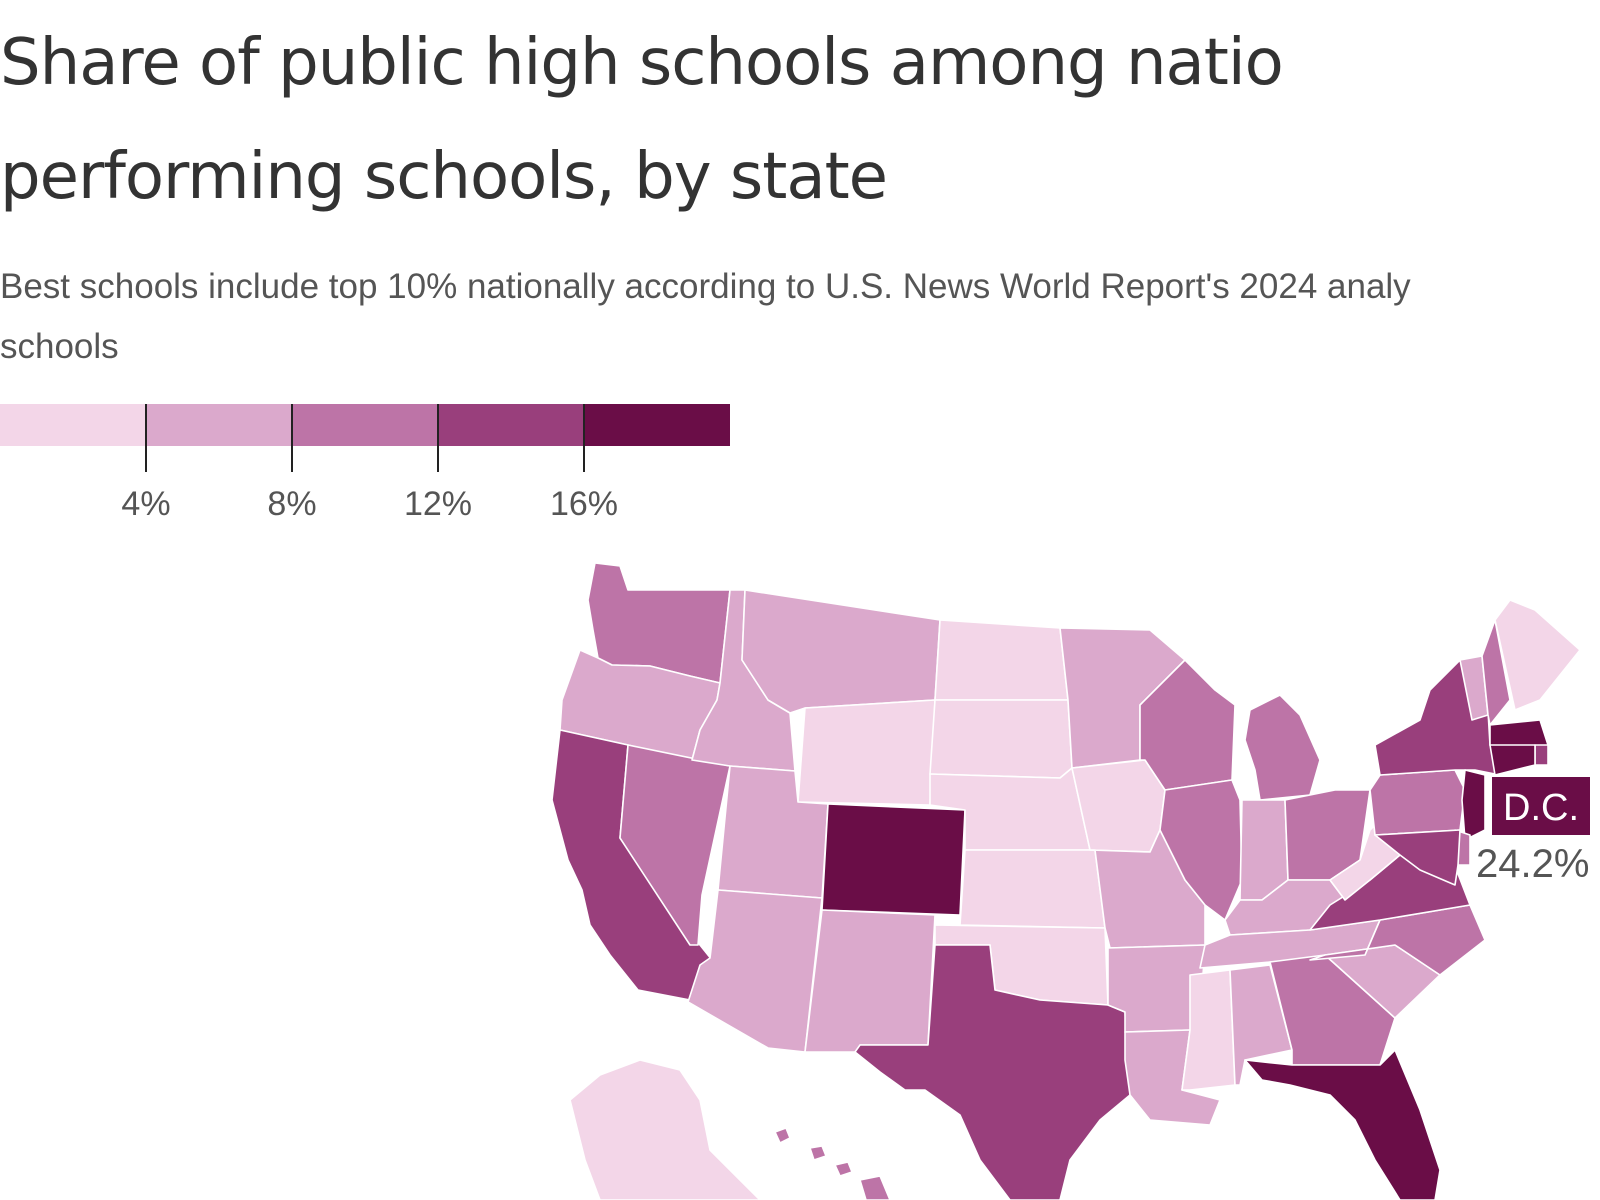  What do you see at coordinates (1208, 1030) in the screenshot?
I see `state-ms` at bounding box center [1208, 1030].